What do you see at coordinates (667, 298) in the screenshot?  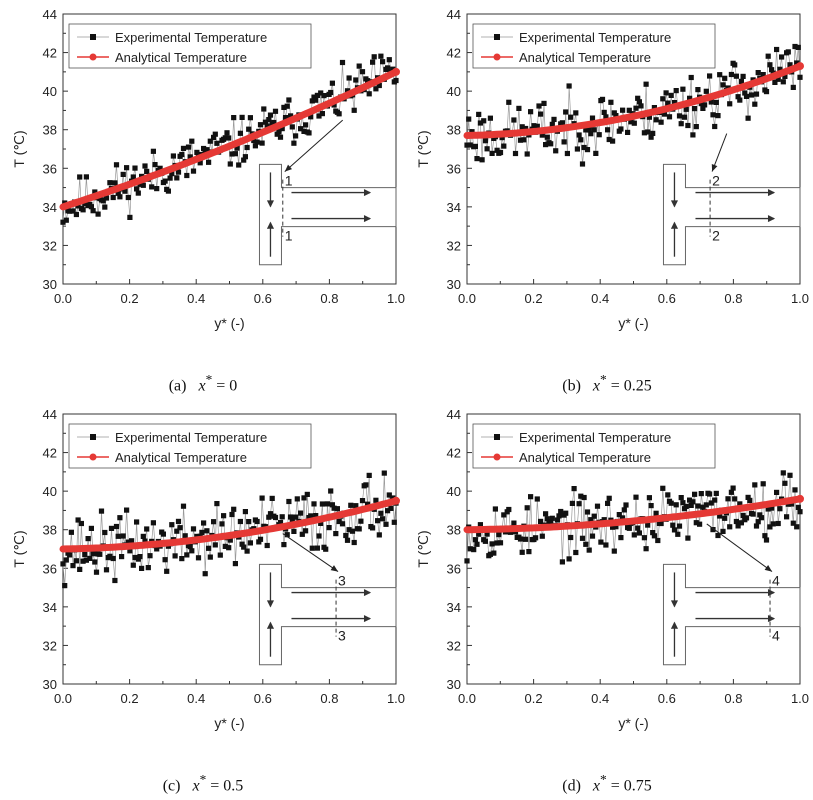 I see `x-tick-label: 0.6` at bounding box center [667, 298].